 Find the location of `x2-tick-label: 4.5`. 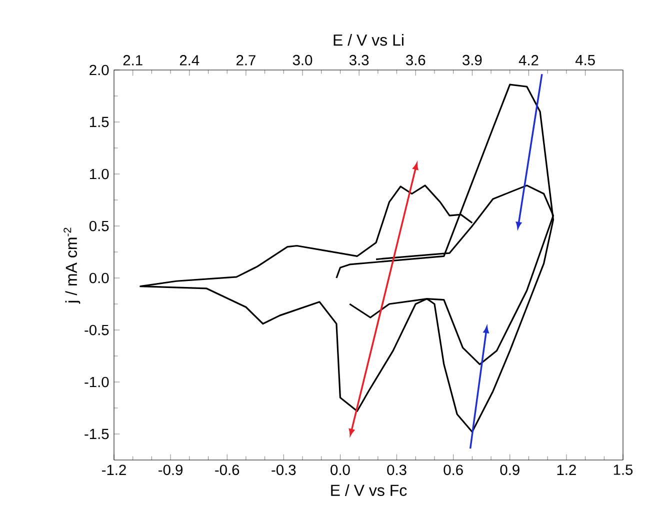

x2-tick-label: 4.5 is located at coordinates (585, 60).